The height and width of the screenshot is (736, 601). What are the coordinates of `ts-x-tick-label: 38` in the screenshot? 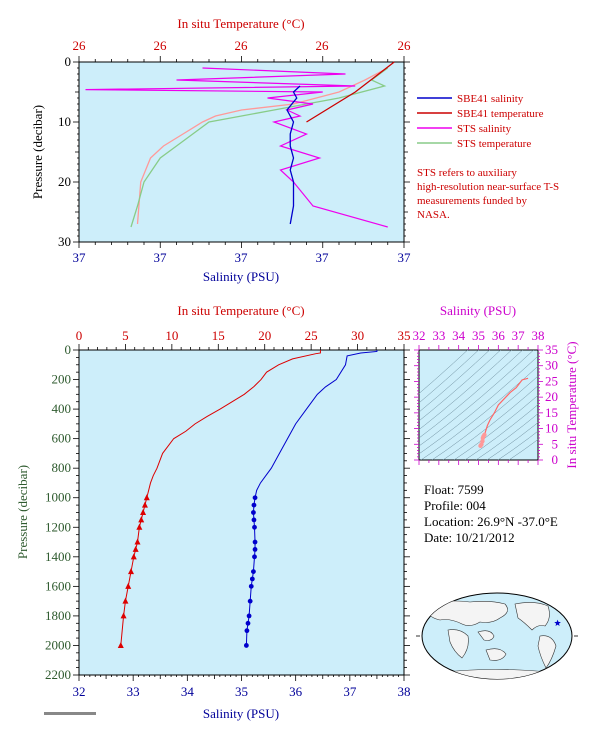 It's located at (538, 335).